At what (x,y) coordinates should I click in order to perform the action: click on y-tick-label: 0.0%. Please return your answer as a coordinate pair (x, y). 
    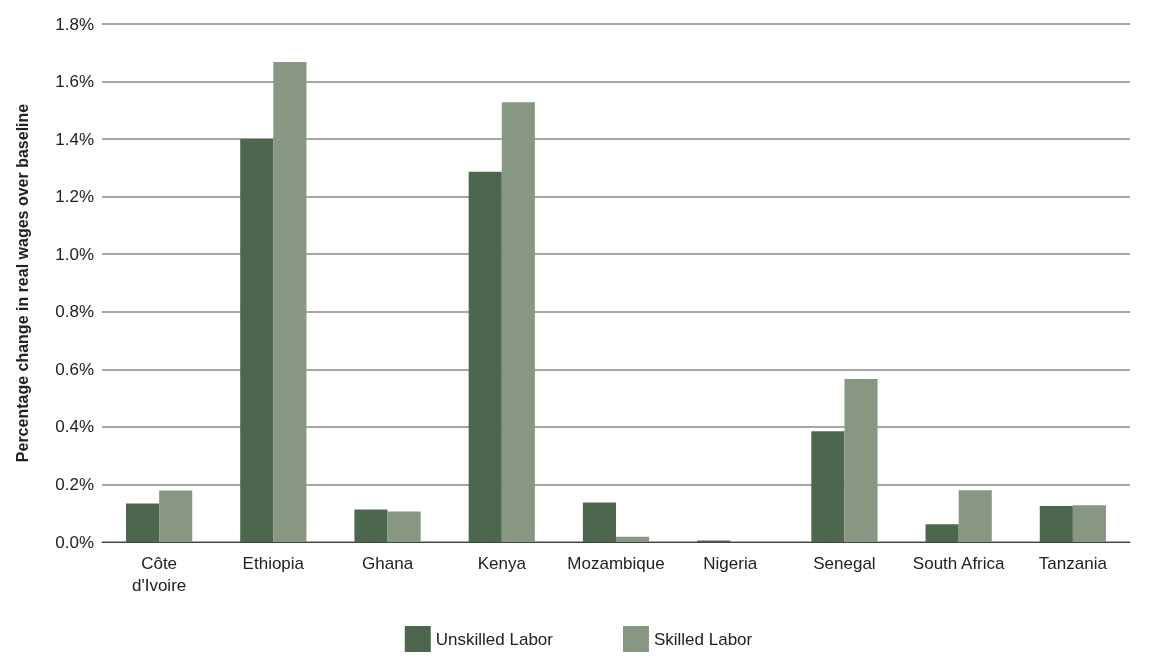
    Looking at the image, I should click on (74, 542).